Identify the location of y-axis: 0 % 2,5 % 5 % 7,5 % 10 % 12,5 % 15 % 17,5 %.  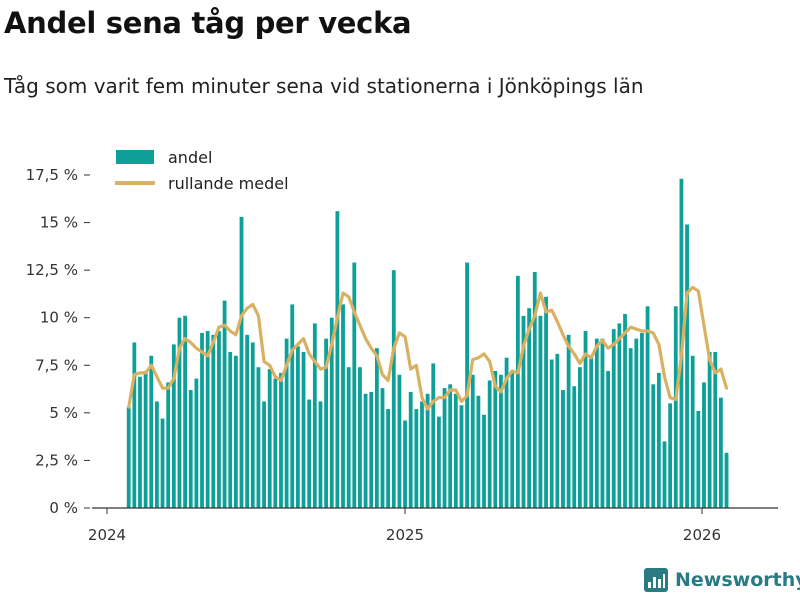
(58, 341).